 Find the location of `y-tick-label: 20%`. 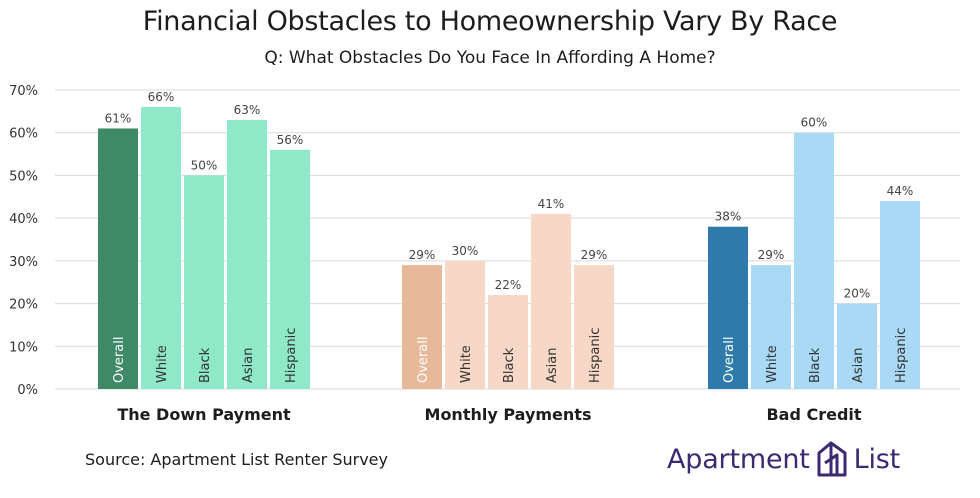

y-tick-label: 20% is located at coordinates (23, 305).